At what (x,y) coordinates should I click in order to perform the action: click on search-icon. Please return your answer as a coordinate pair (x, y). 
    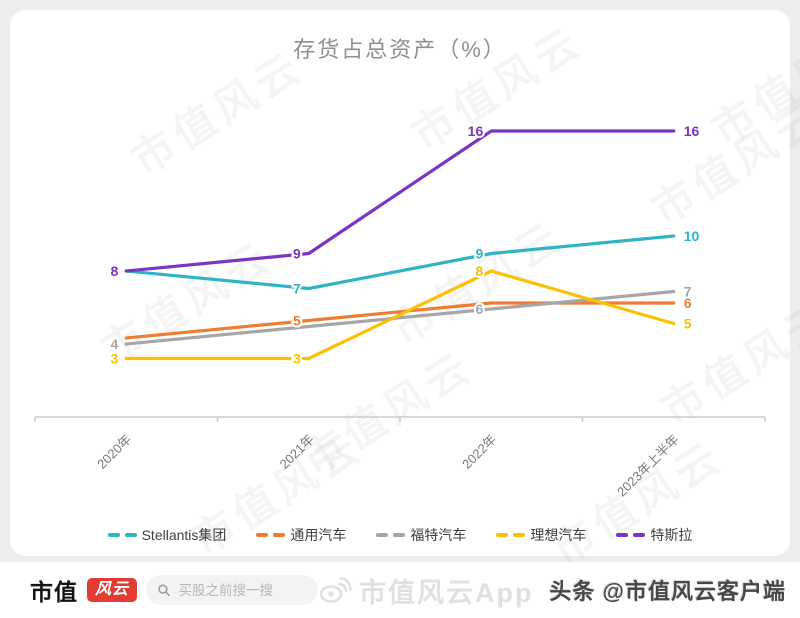
    Looking at the image, I should click on (164, 590).